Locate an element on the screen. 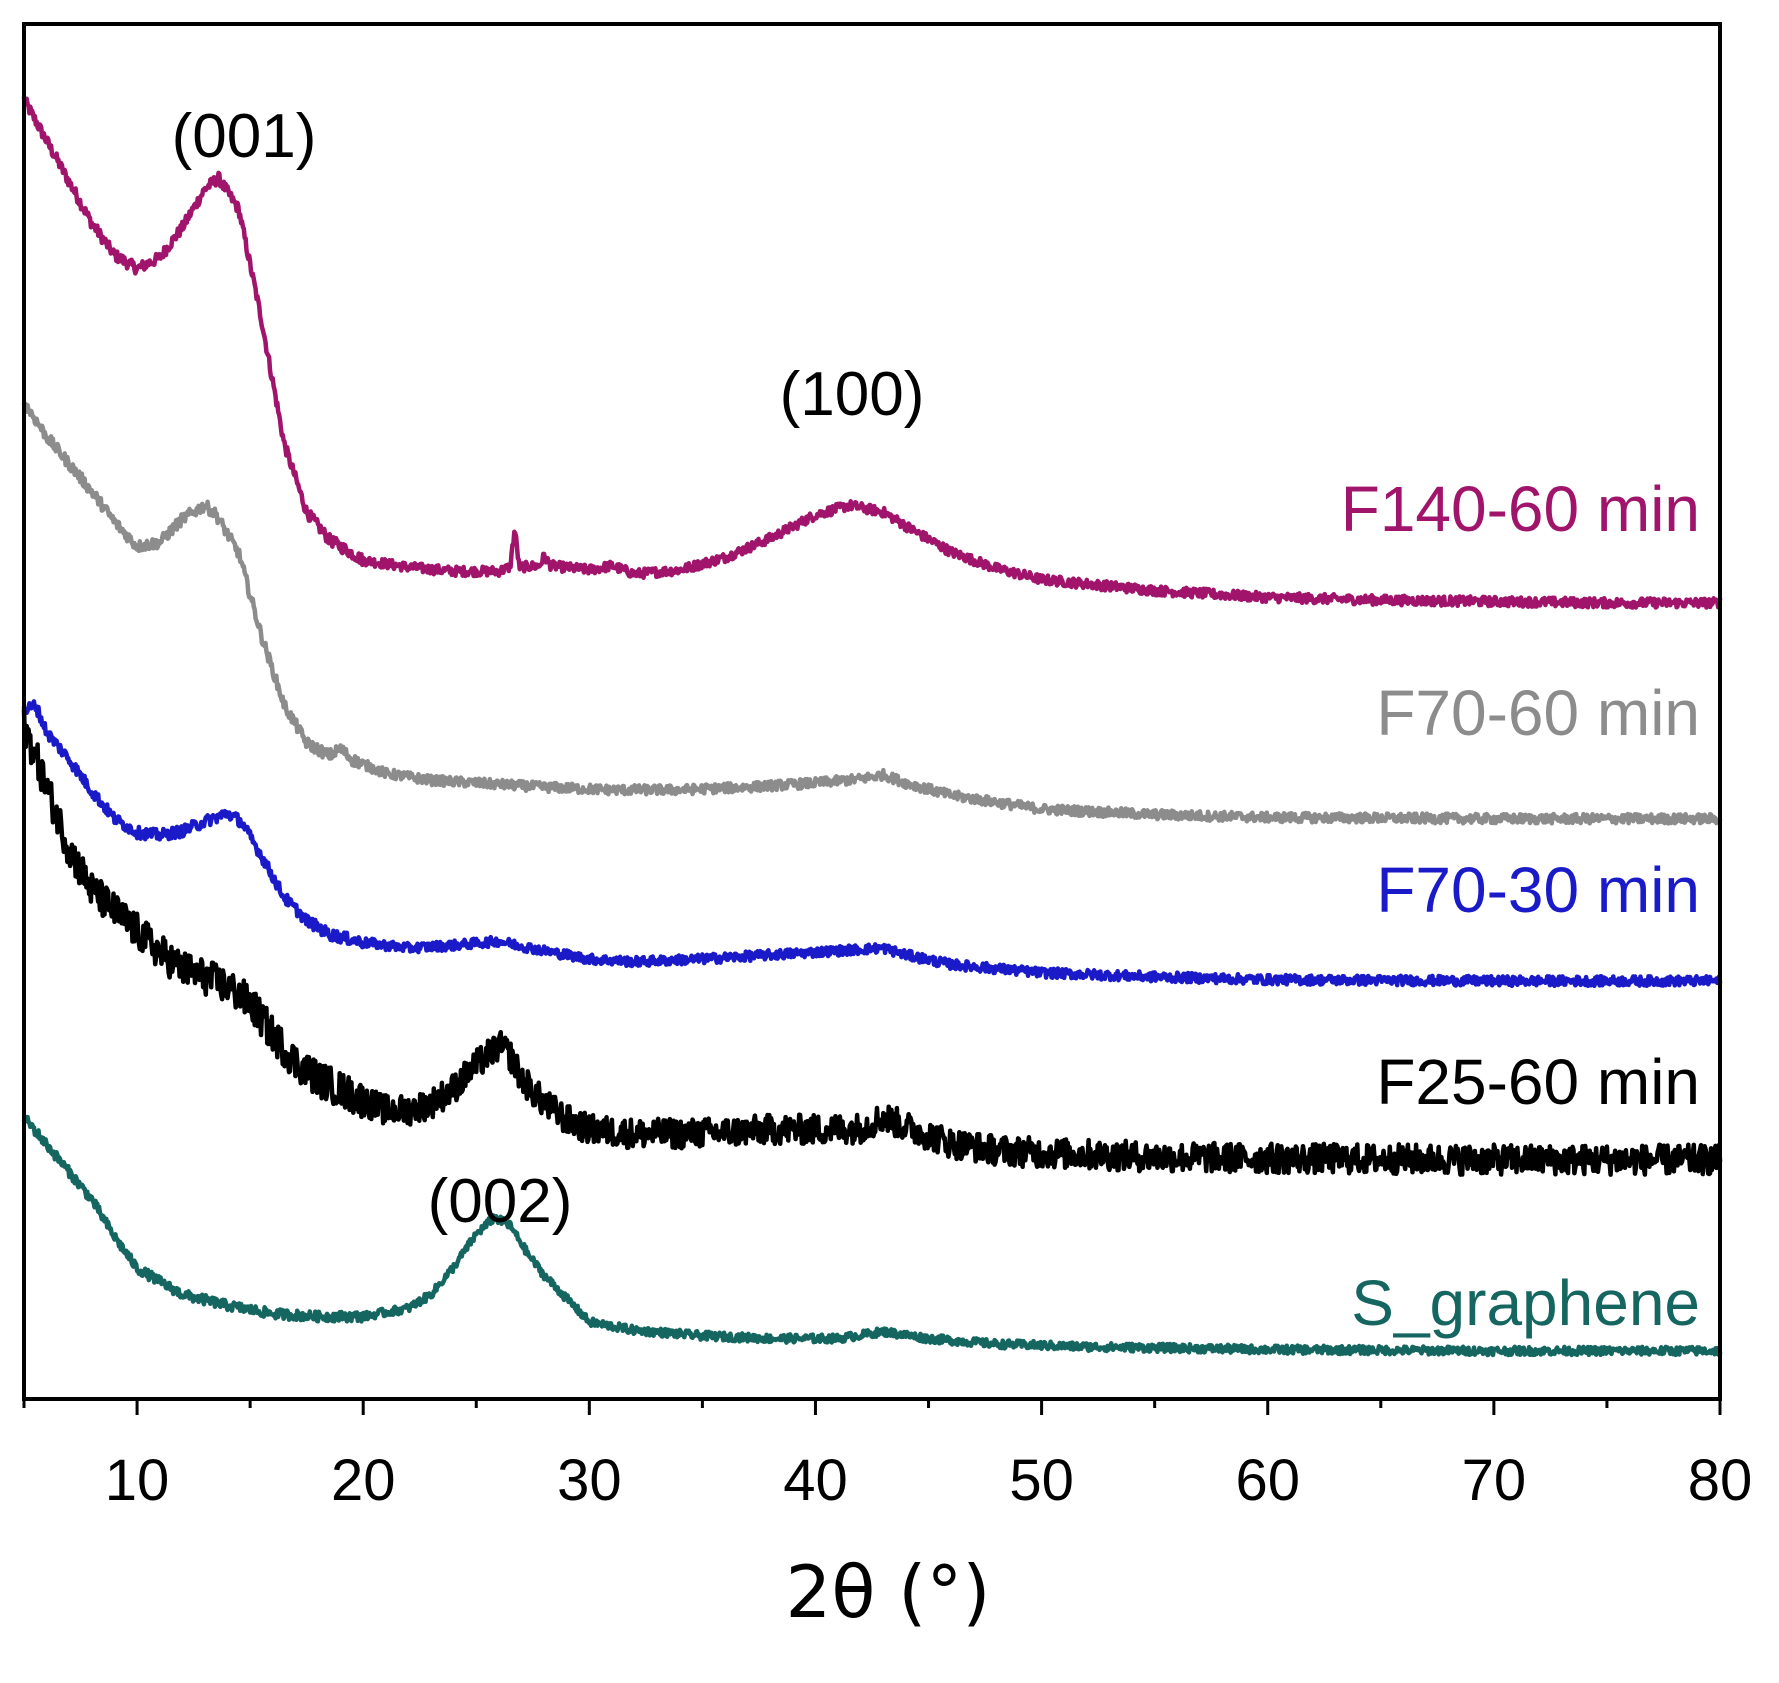 The width and height of the screenshot is (1779, 1683). series-label-f25-60: F25-60 min is located at coordinates (1538, 1082).